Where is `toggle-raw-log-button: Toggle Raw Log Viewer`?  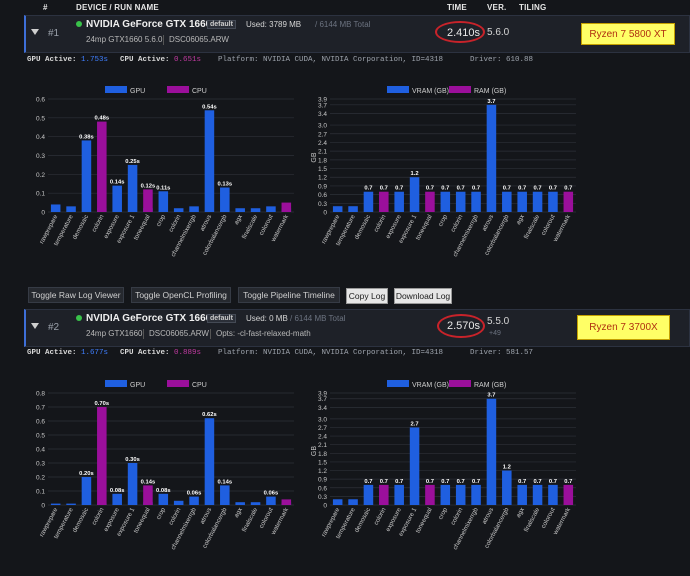 toggle-raw-log-button: Toggle Raw Log Viewer is located at coordinates (76, 295).